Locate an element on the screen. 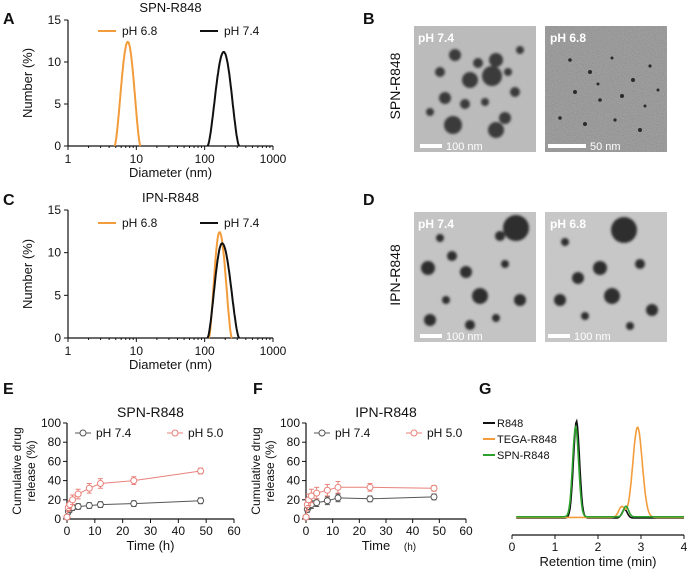 Image resolution: width=691 pixels, height=571 pixels. y-tick-label: 60 is located at coordinates (55, 461).